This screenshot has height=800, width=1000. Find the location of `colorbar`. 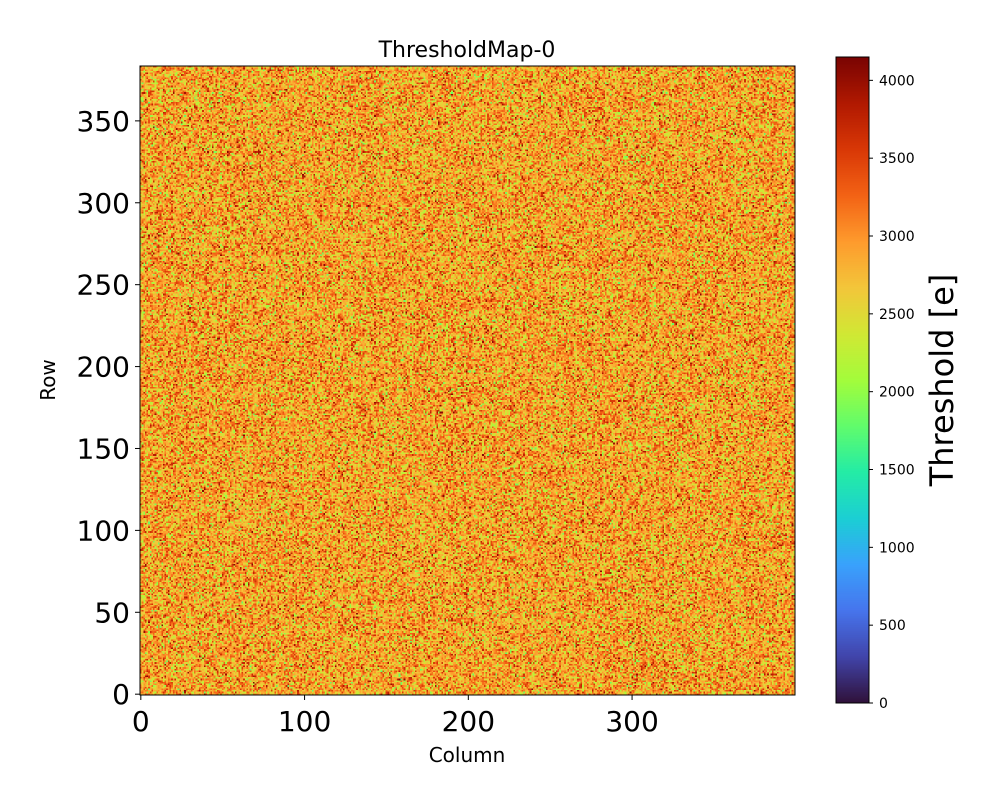

colorbar is located at coordinates (852, 380).